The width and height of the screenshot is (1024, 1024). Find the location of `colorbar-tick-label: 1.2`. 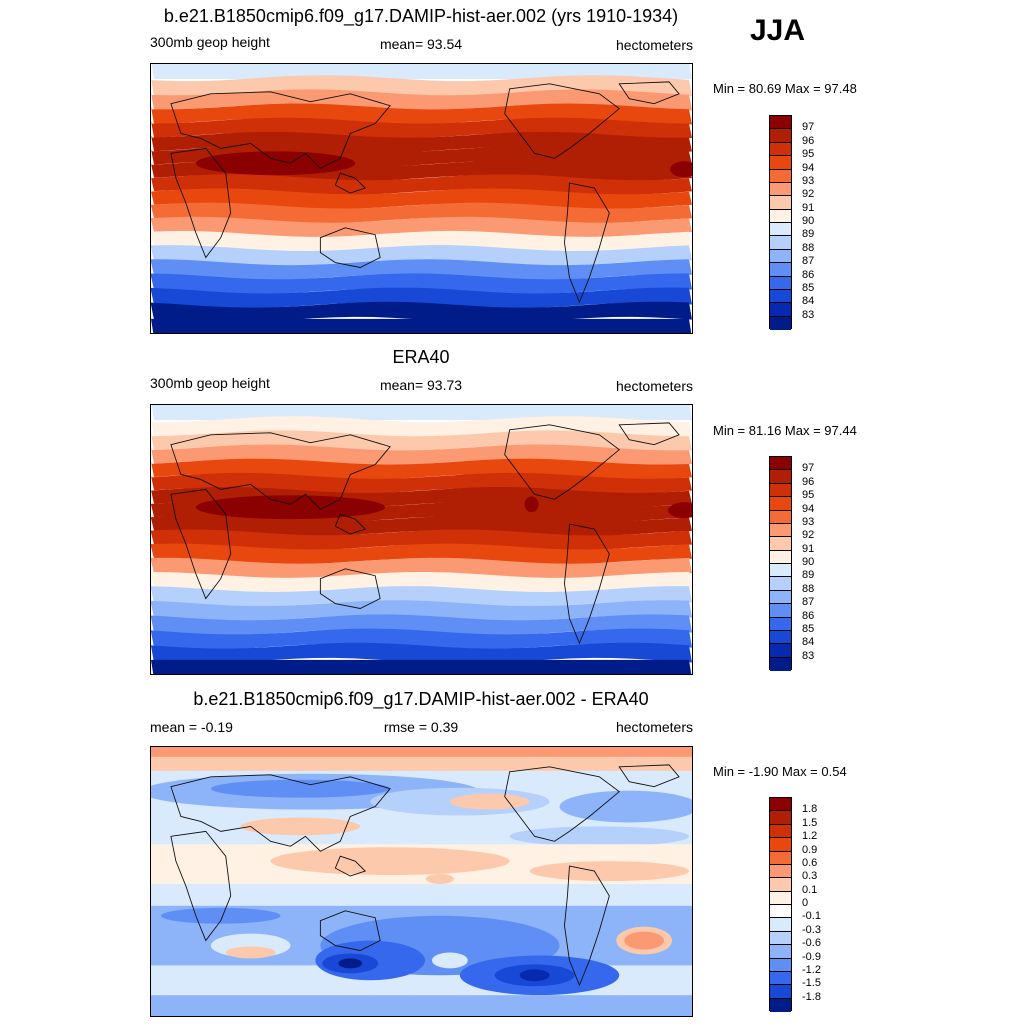

colorbar-tick-label: 1.2 is located at coordinates (810, 836).